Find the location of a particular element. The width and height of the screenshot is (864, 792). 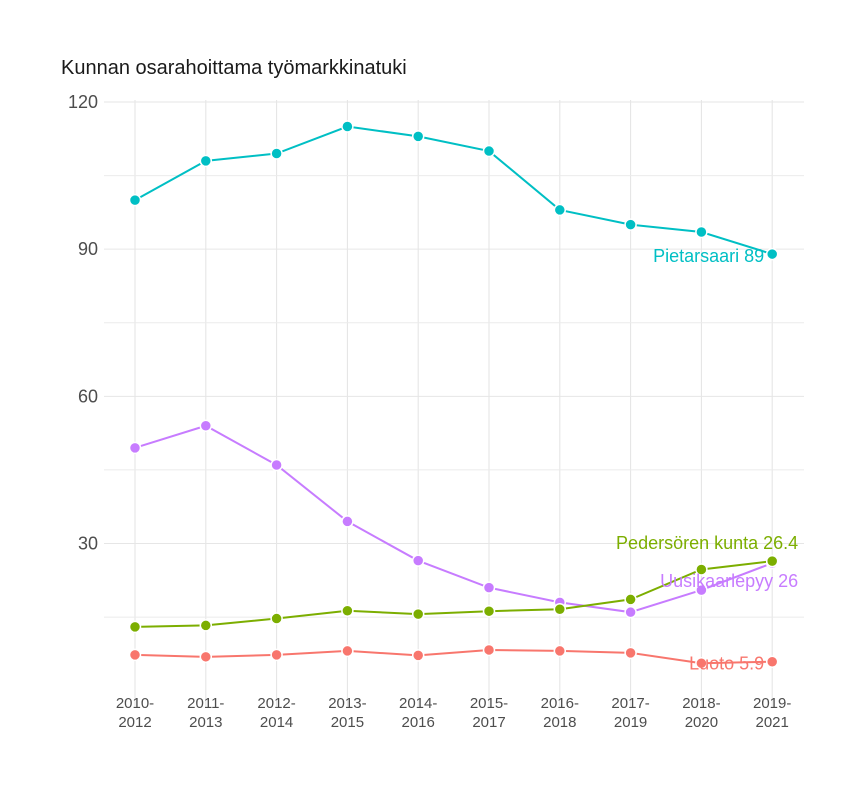

series-end-label: Pietarsaari 89 is located at coordinates (708, 256).